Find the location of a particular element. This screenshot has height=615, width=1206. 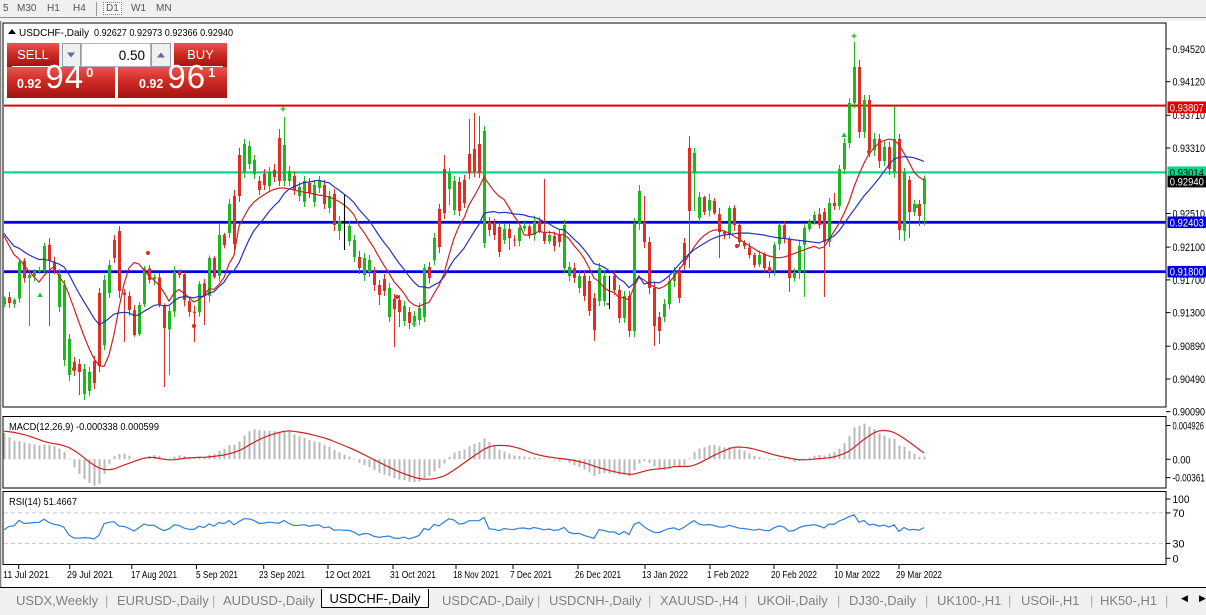

svg-text: 13 Jan 2022 is located at coordinates (665, 575).